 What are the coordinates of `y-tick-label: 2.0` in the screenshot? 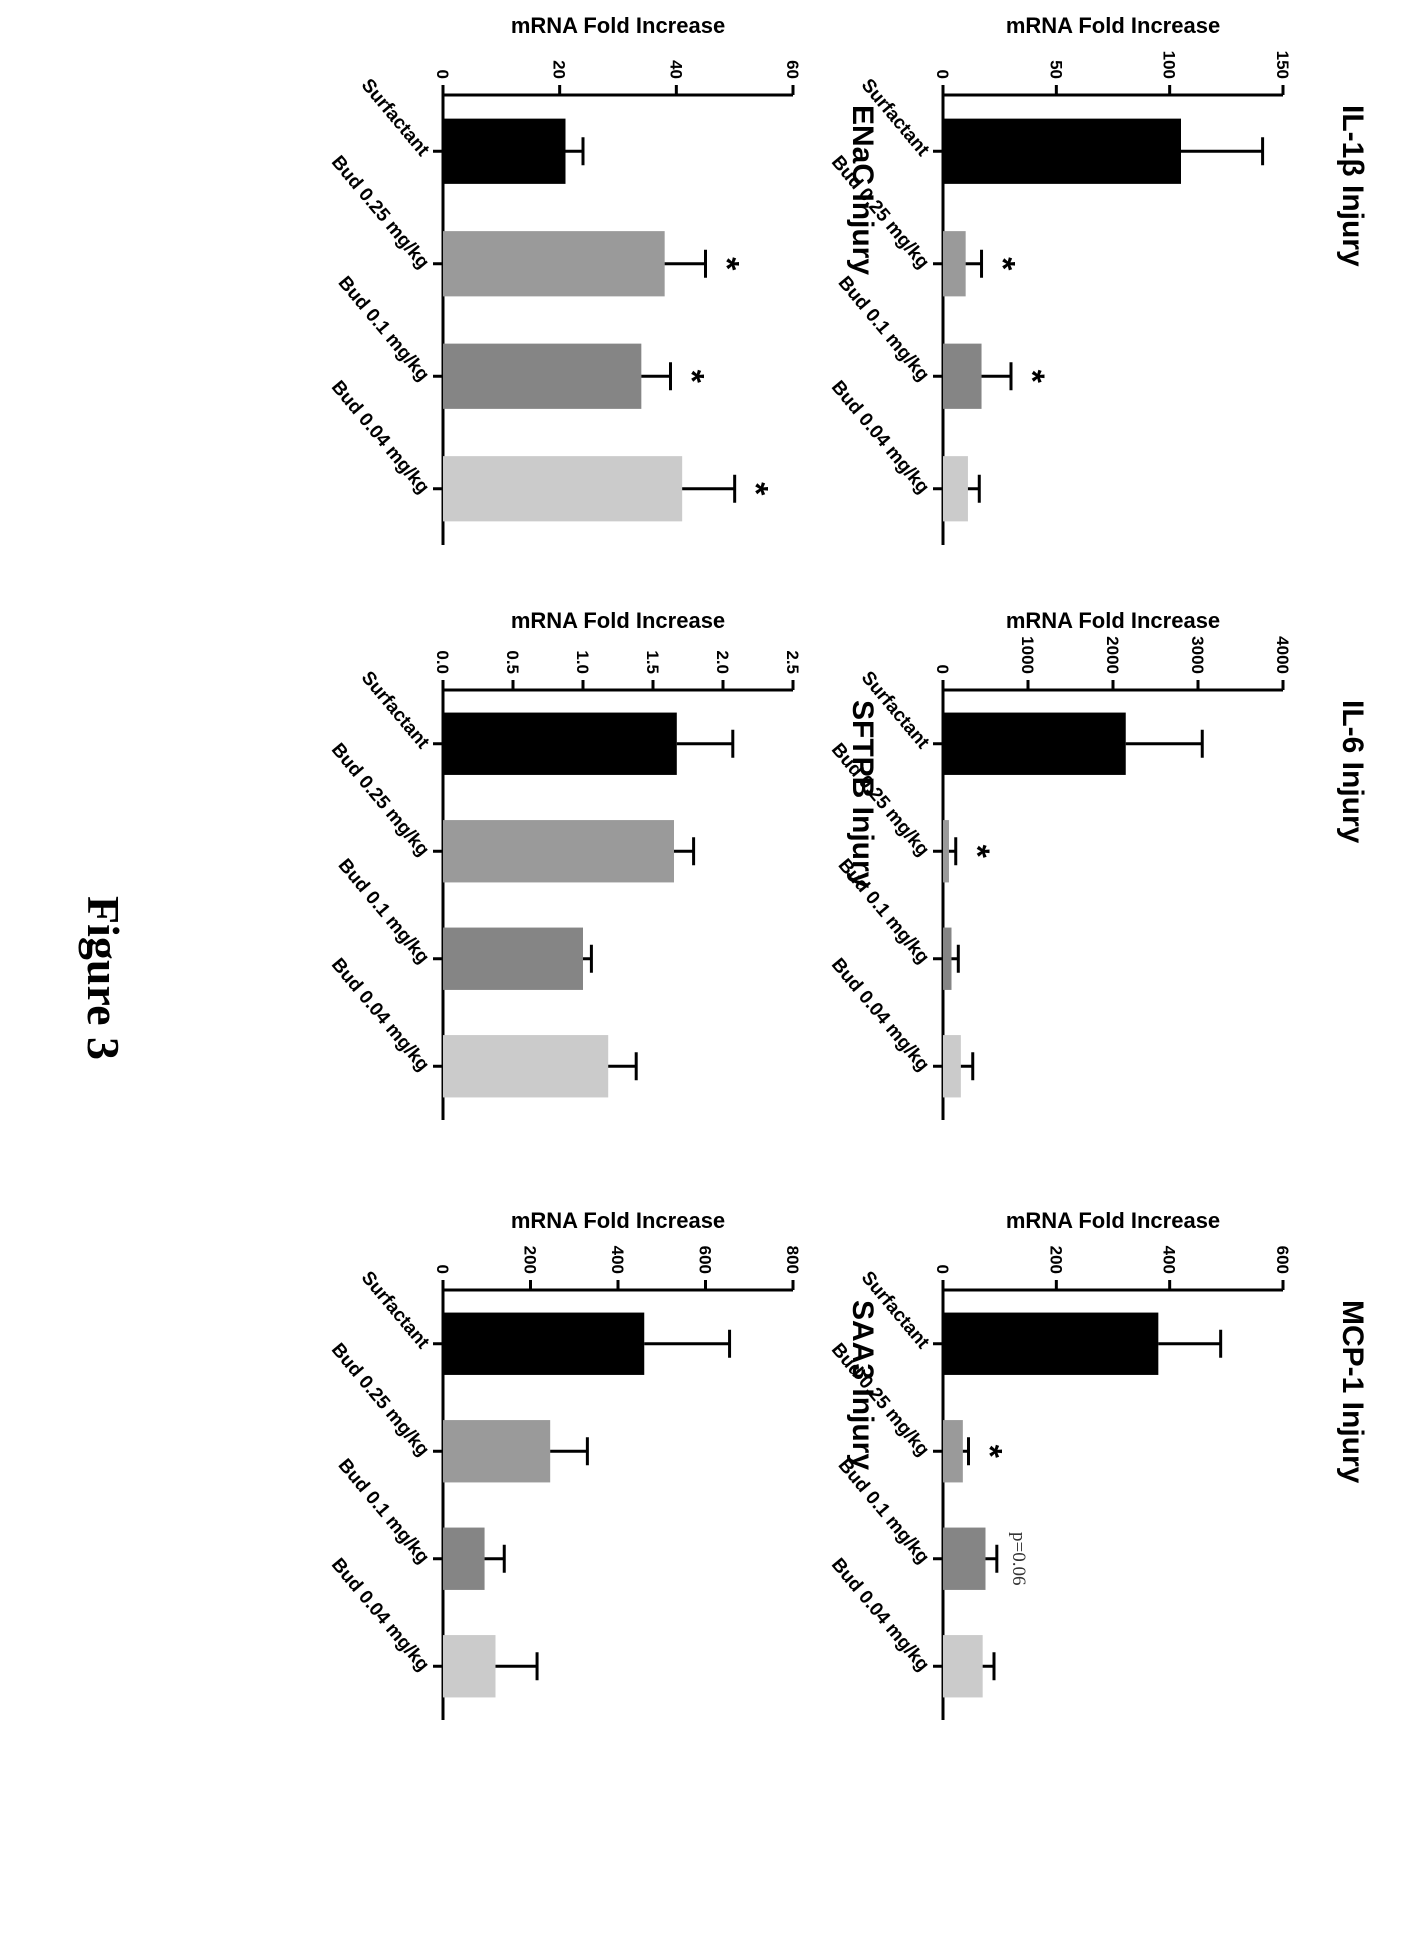 It's located at (722, 662).